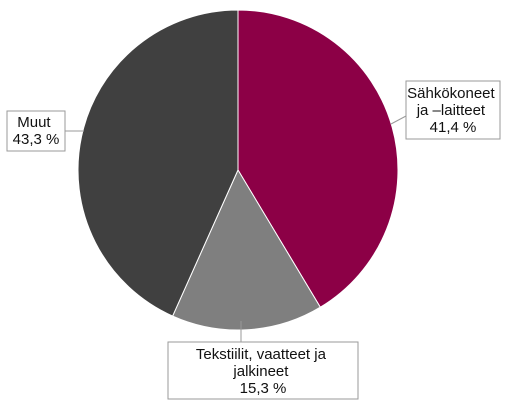 The width and height of the screenshot is (508, 401). I want to click on slice-label-muut: Muut 43,3 %, so click(36, 131).